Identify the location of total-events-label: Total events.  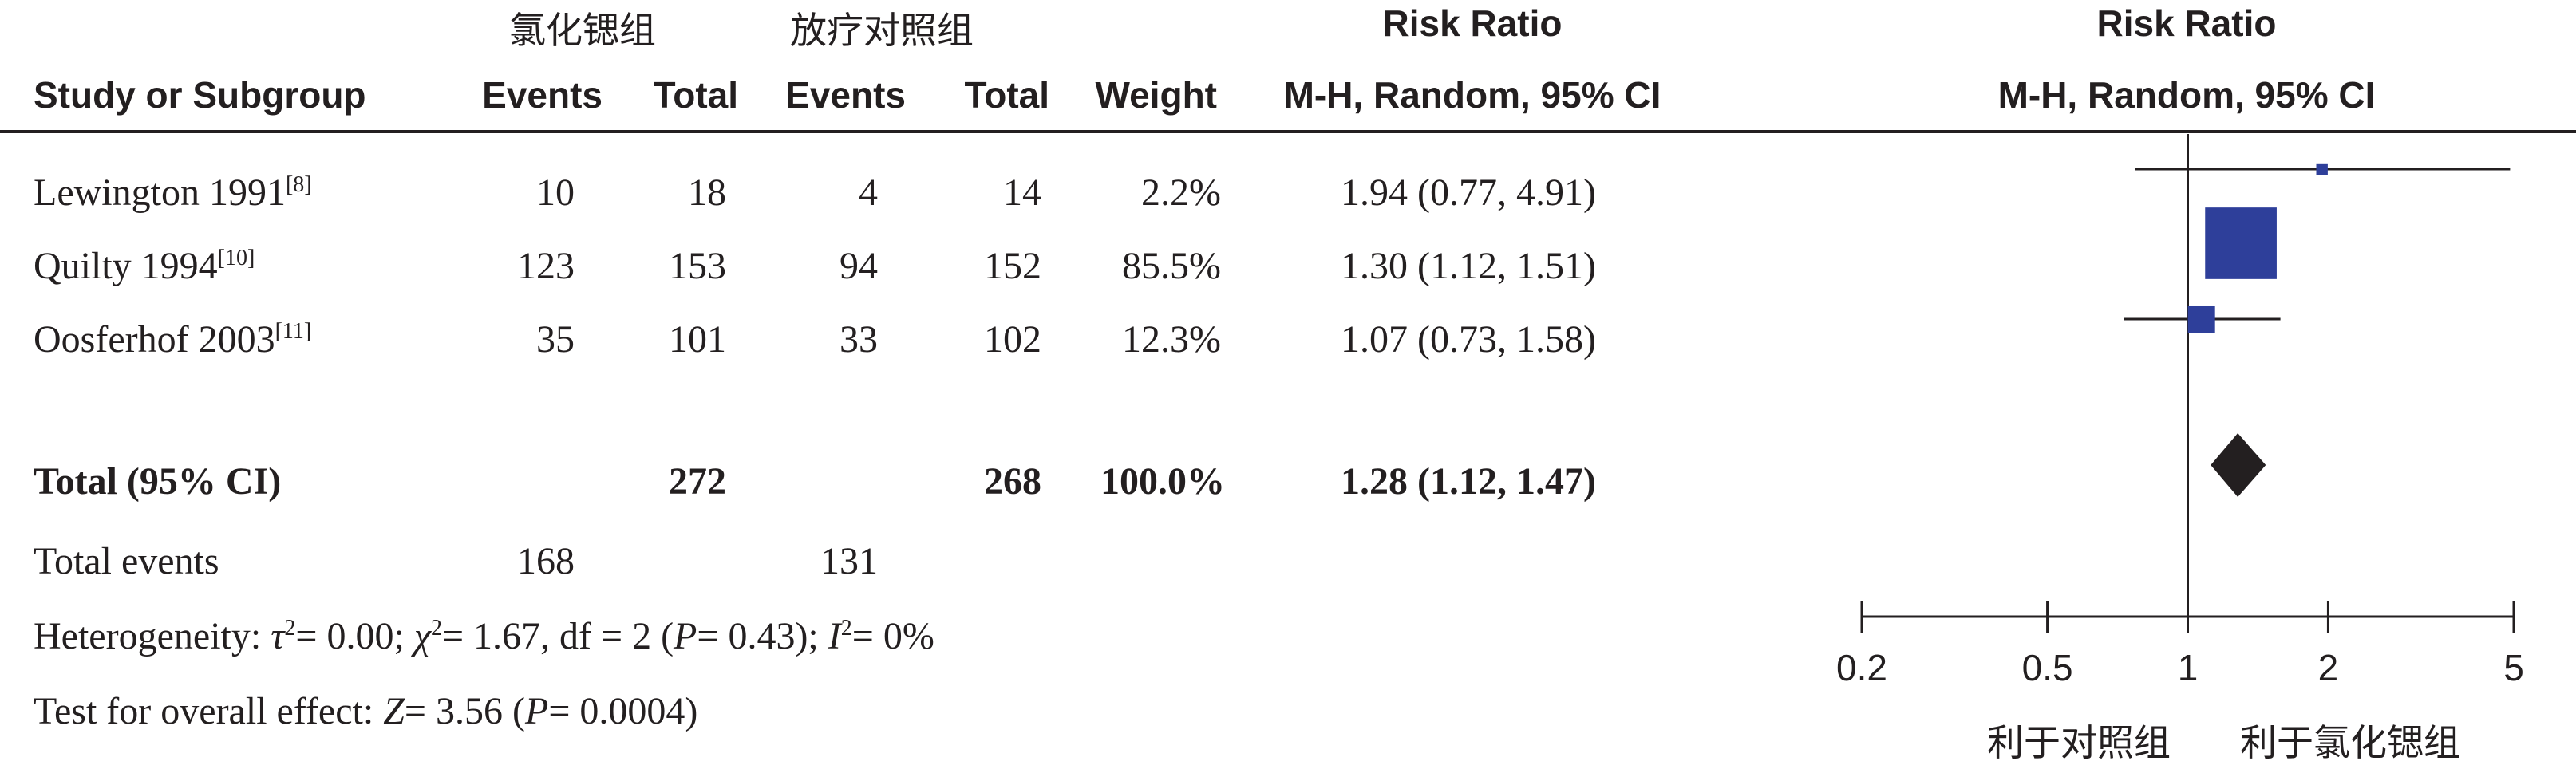
(126, 561).